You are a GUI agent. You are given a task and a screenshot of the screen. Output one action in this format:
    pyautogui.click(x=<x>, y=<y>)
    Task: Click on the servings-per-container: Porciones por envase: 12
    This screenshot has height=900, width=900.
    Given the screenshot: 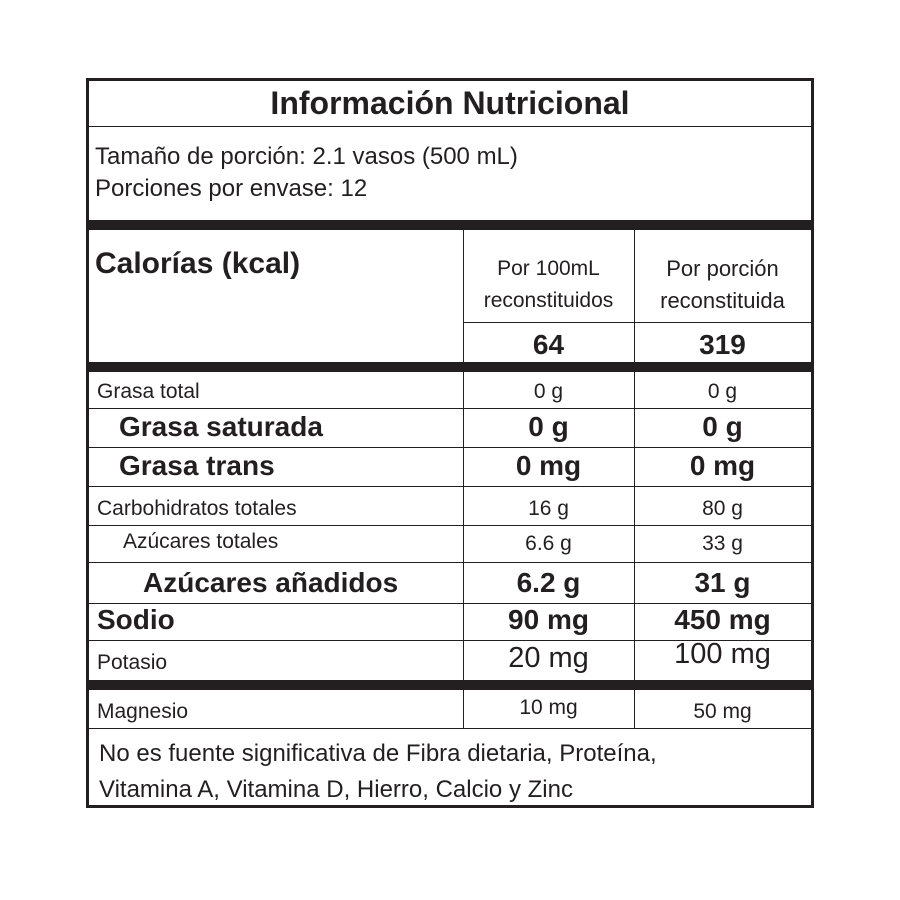 What is the action you would take?
    pyautogui.click(x=231, y=188)
    